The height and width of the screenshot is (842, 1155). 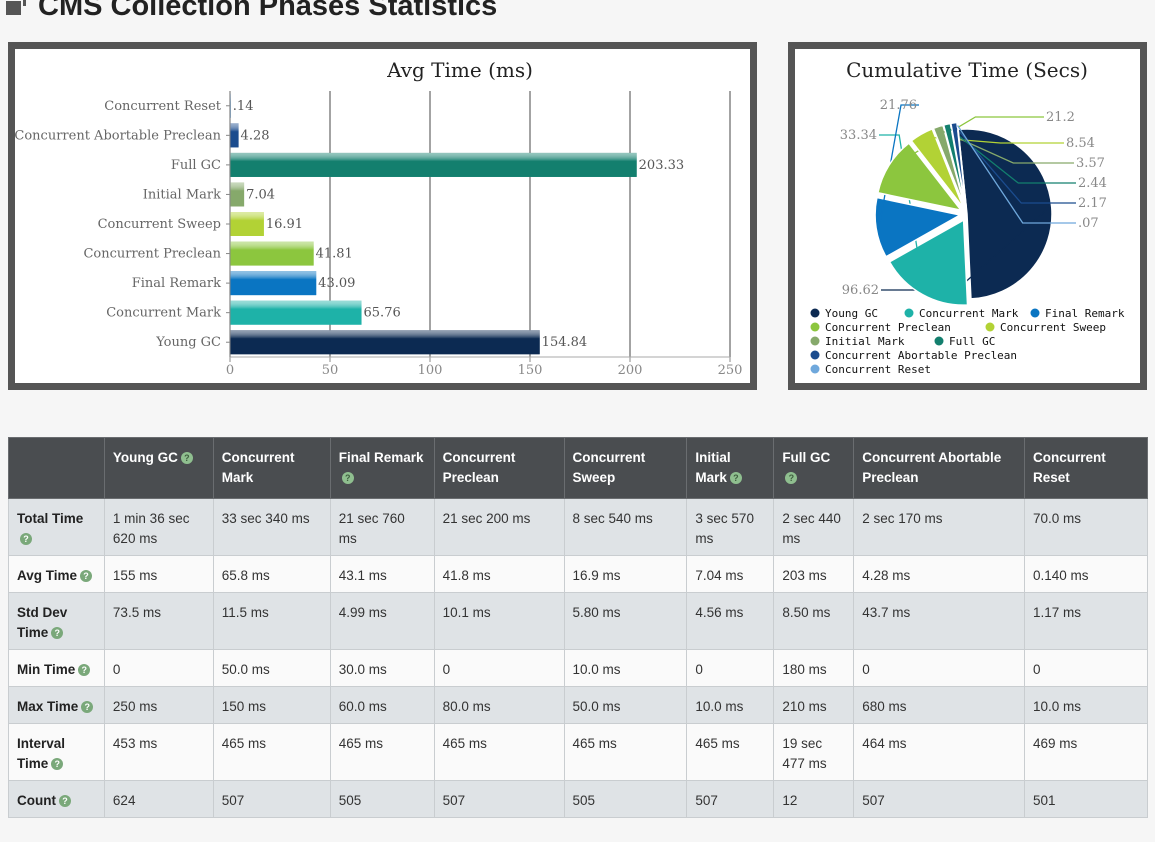 What do you see at coordinates (662, 165) in the screenshot?
I see `bar-value-label: 203.33` at bounding box center [662, 165].